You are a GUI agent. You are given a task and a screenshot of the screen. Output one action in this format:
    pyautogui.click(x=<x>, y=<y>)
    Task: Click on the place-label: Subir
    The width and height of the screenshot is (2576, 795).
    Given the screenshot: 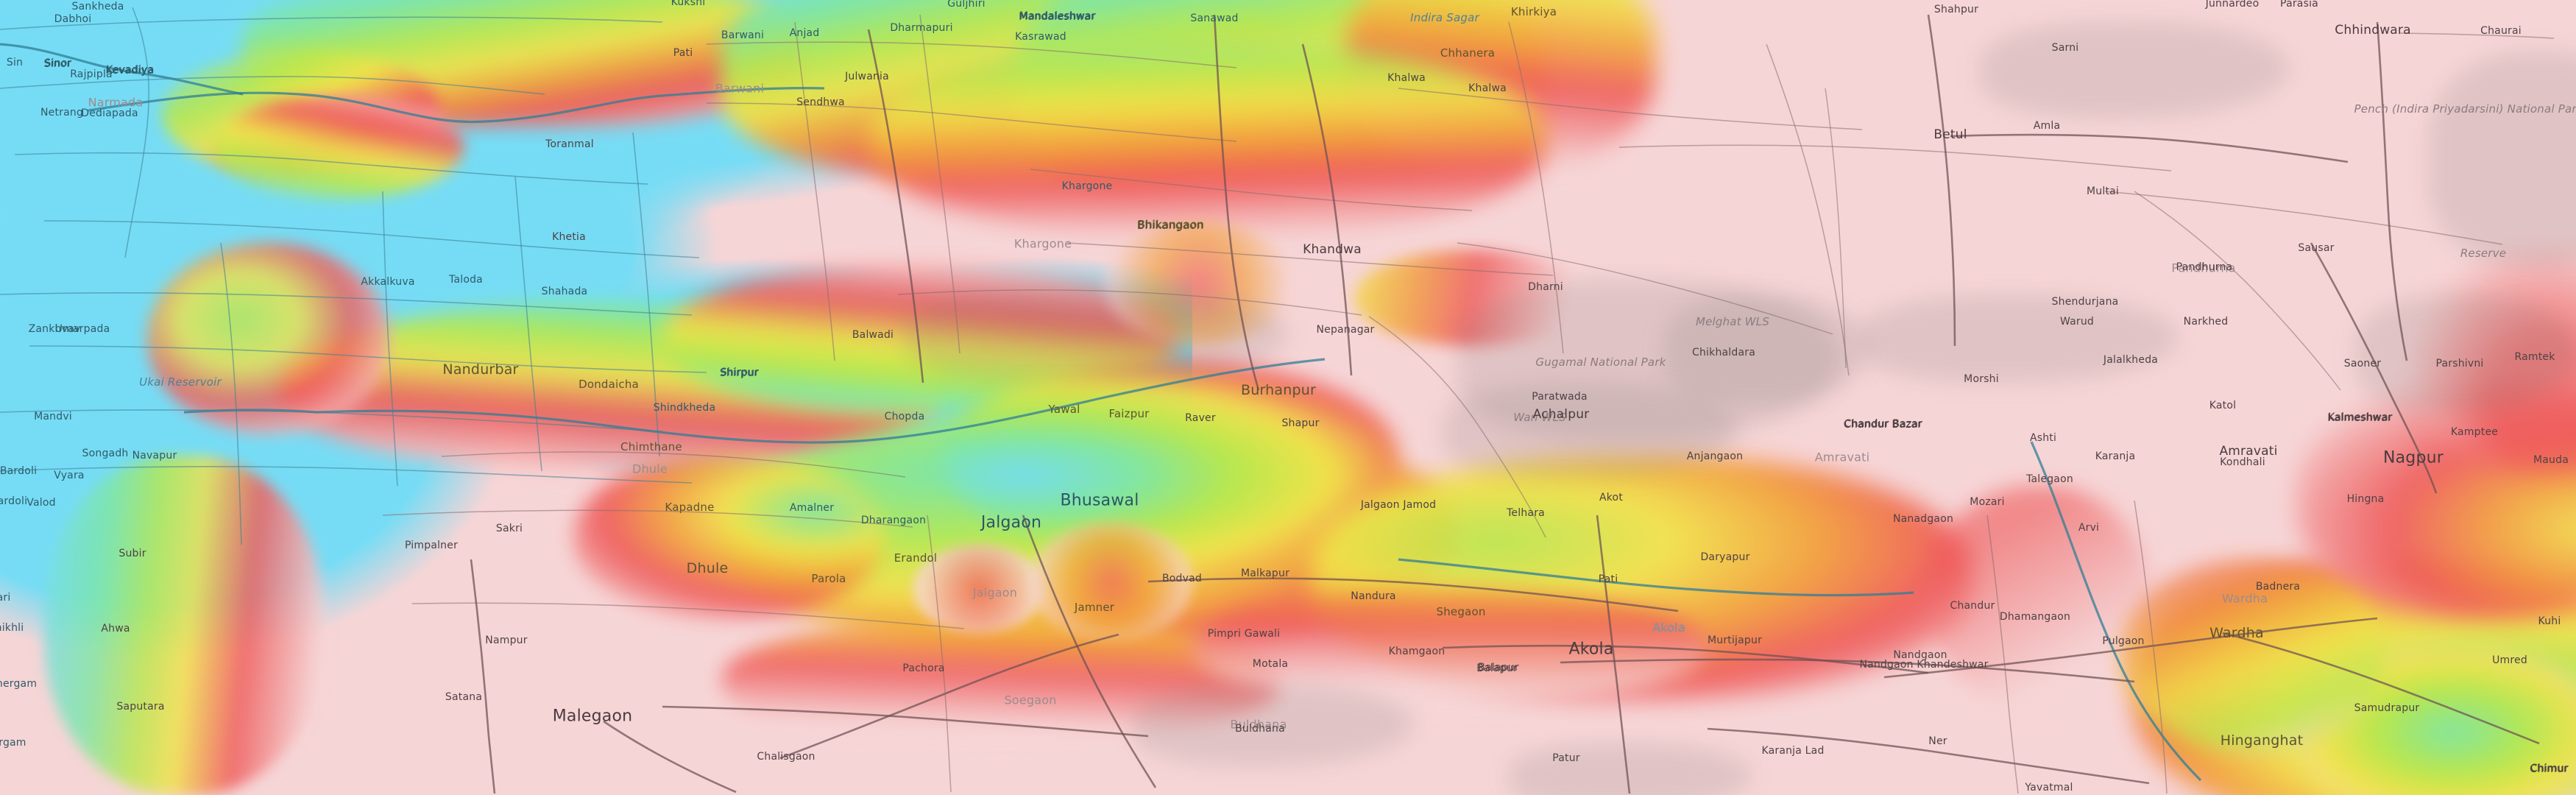 What is the action you would take?
    pyautogui.click(x=132, y=553)
    